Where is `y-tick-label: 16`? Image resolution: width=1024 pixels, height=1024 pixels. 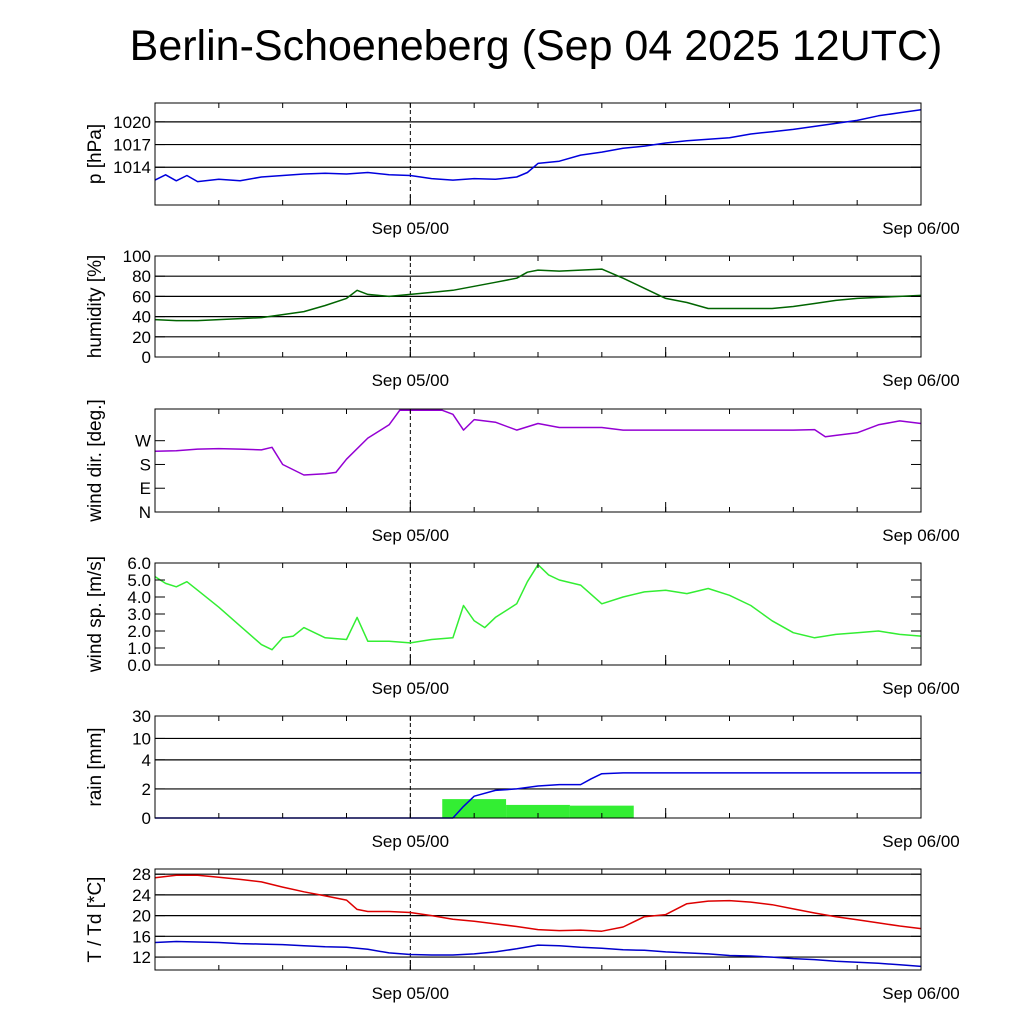
y-tick-label: 16 is located at coordinates (141, 936).